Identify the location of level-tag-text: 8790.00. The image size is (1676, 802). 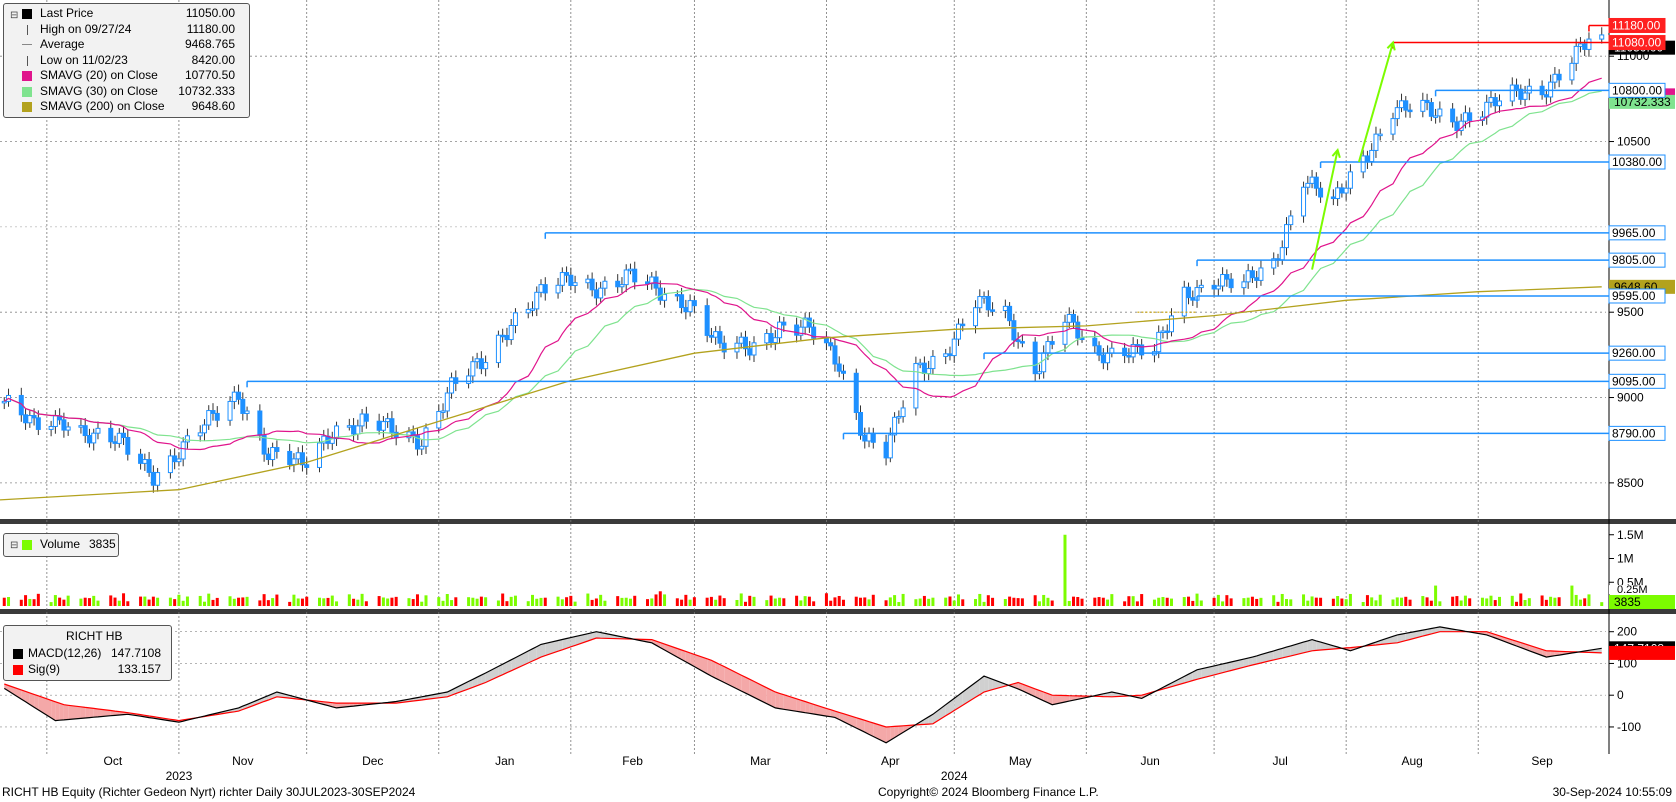
(1634, 433).